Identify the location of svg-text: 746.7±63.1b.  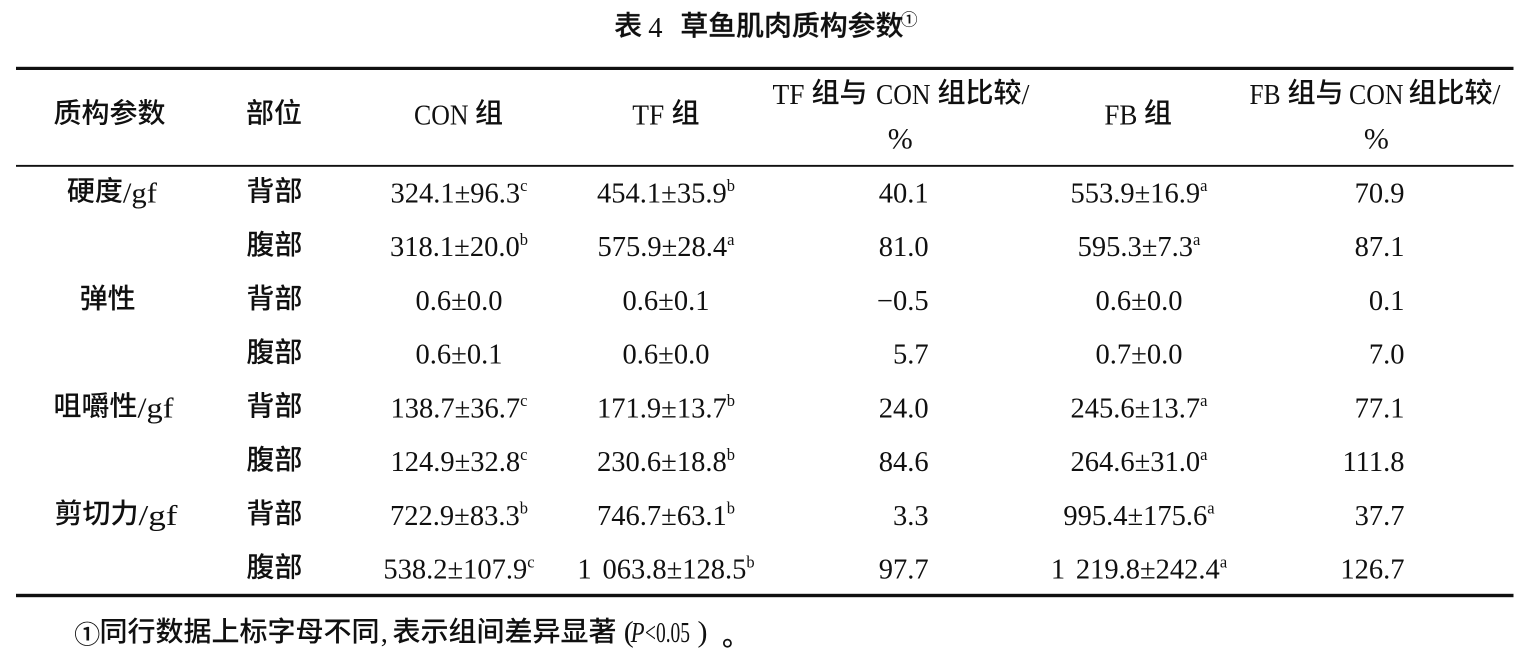
(666, 515).